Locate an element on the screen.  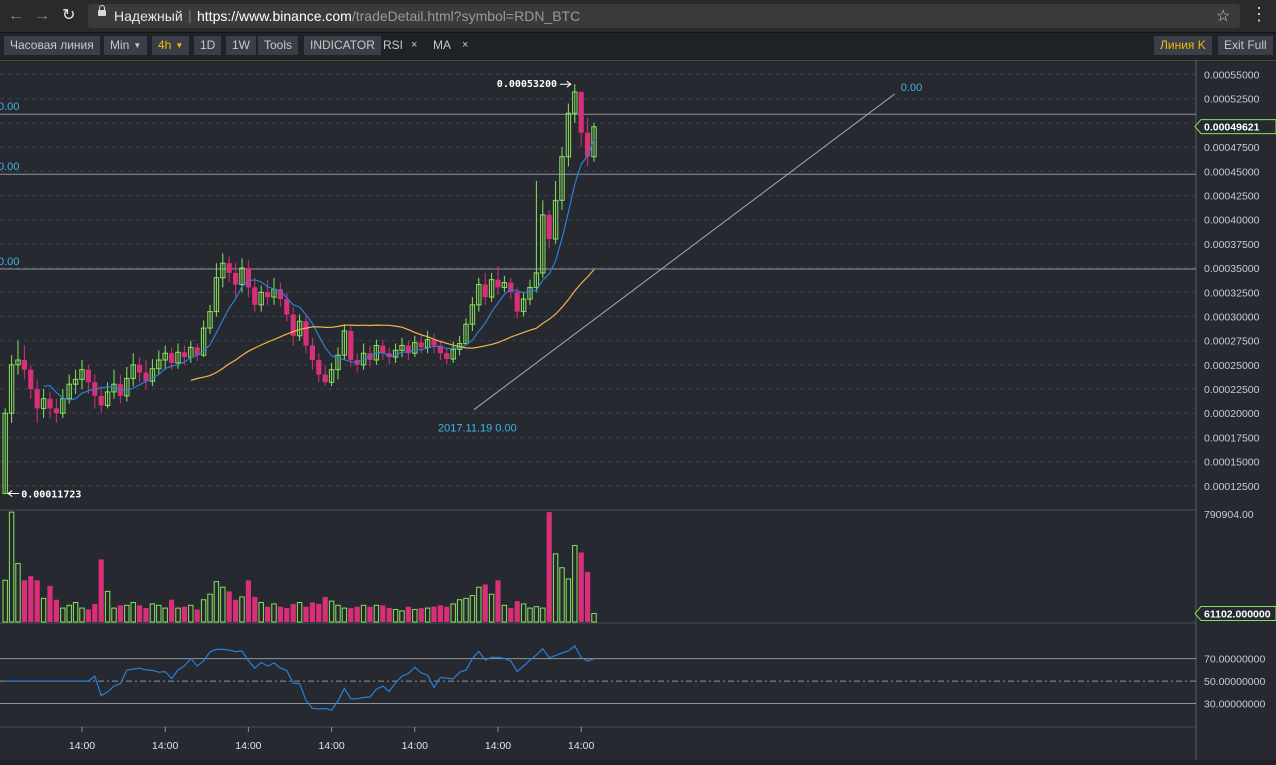
price-tick-label: 0.00042500 is located at coordinates (1232, 196).